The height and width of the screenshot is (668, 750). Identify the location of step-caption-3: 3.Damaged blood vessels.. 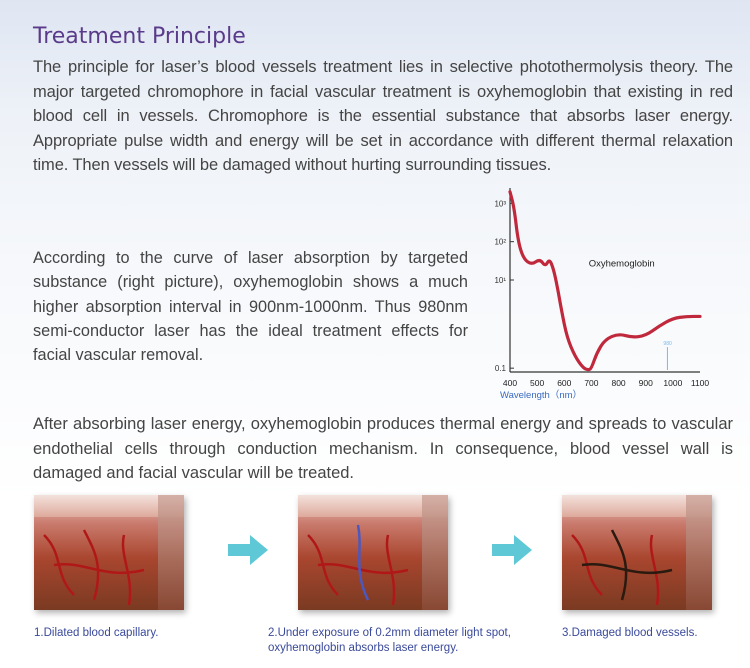
(630, 633).